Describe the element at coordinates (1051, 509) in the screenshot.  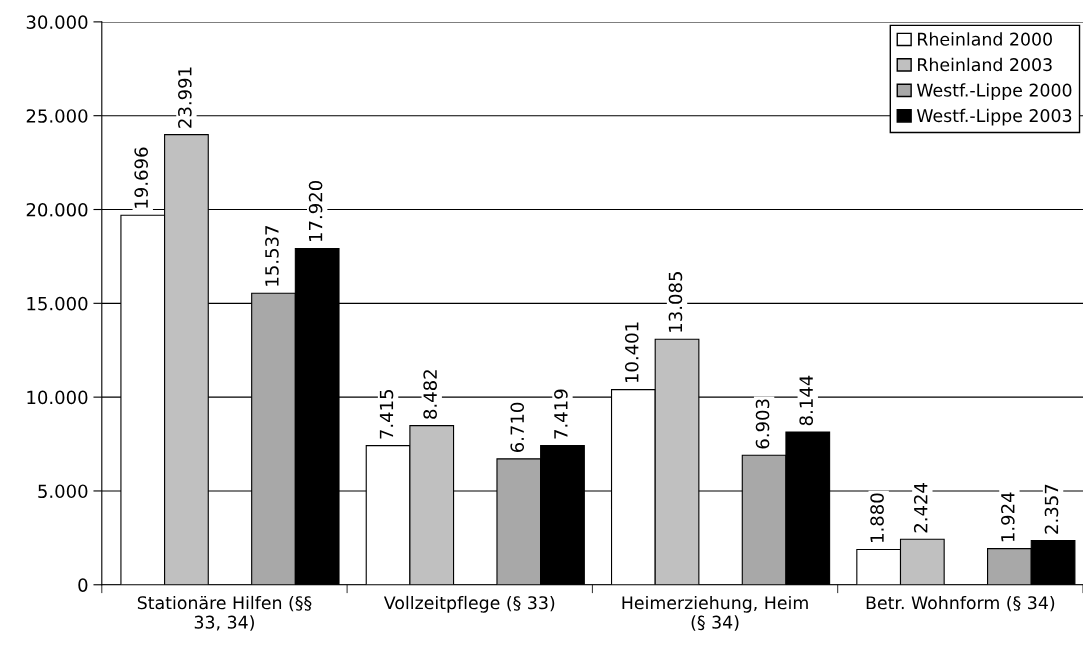
I see `data-label: 2.357` at that location.